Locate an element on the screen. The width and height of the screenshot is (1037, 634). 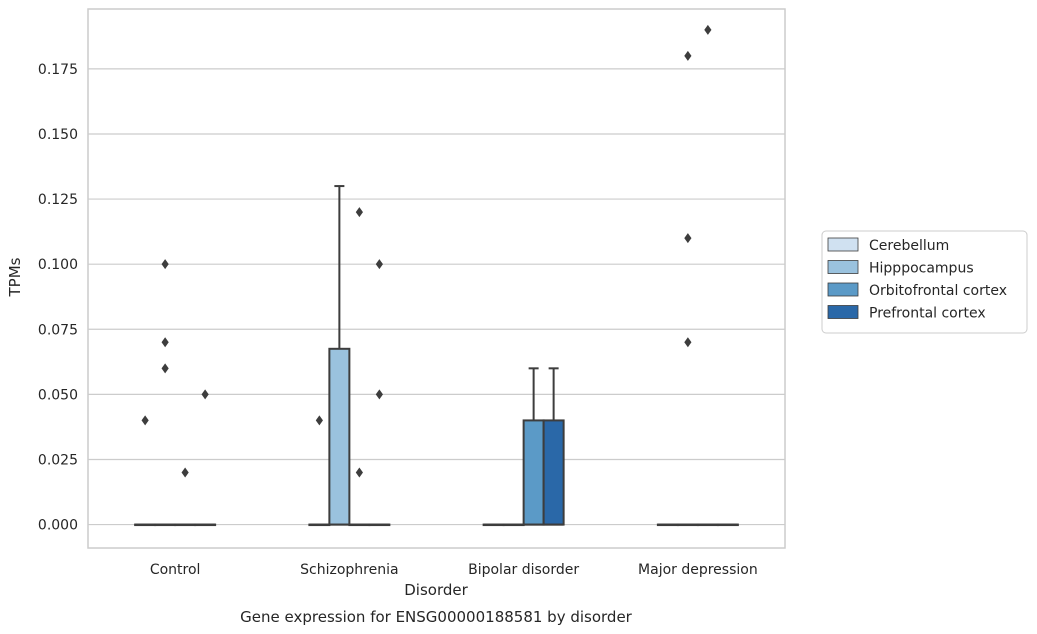
y-tick-label: 0.050 is located at coordinates (58, 395).